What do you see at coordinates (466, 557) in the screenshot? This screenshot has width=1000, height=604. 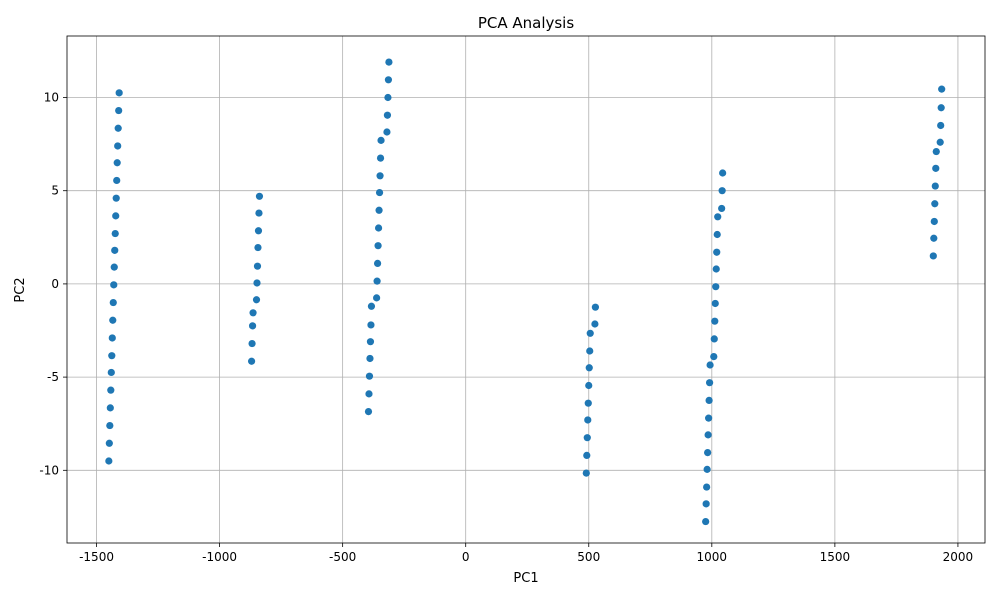 I see `x-tick-label: 0` at bounding box center [466, 557].